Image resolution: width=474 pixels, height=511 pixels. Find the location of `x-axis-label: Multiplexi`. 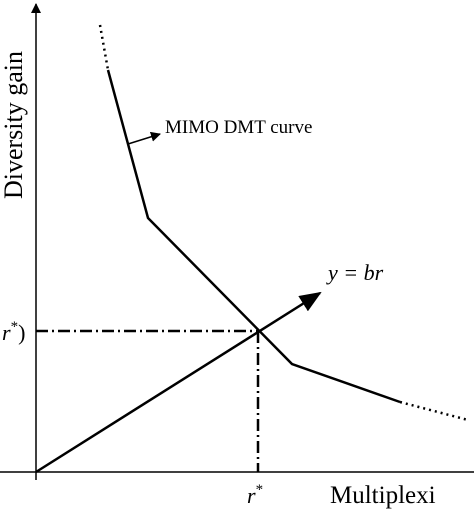

x-axis-label: Multiplexi is located at coordinates (383, 495).